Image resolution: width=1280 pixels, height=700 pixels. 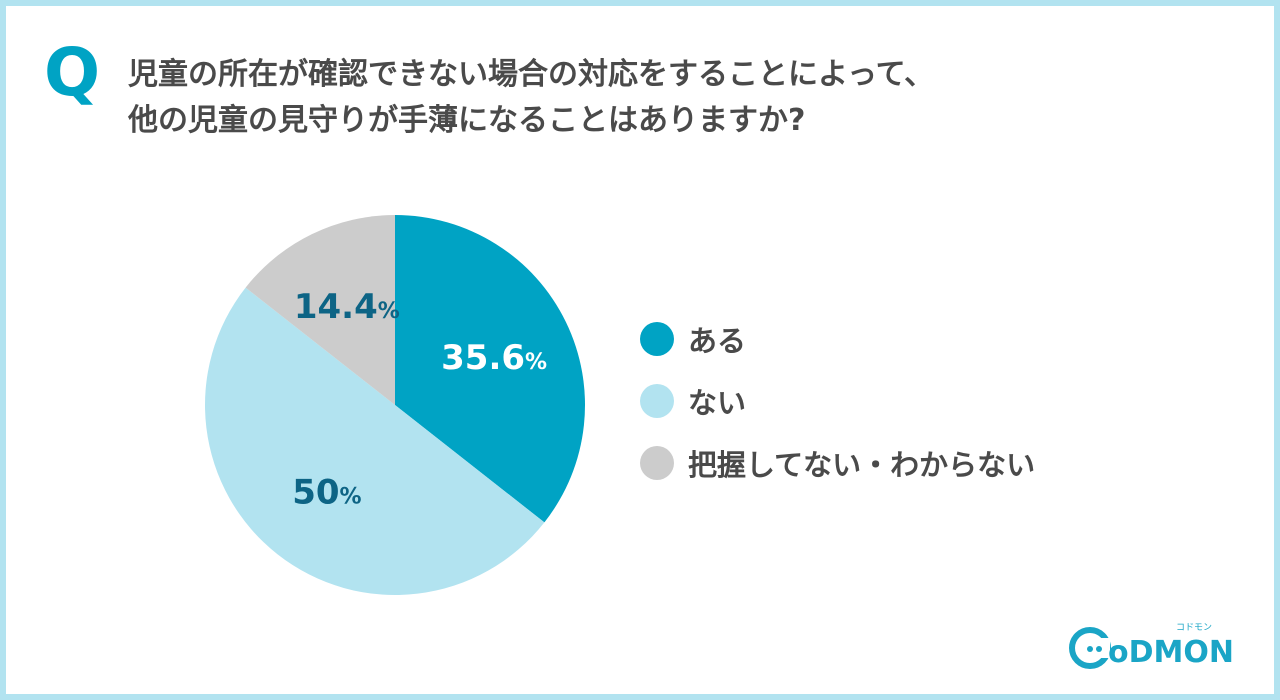 I want to click on slice-label-1: 50%, so click(x=326, y=493).